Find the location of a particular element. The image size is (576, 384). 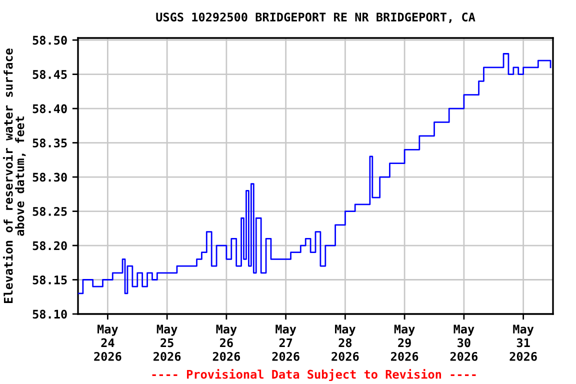

y-tick-label: 58.35 is located at coordinates (49, 143).